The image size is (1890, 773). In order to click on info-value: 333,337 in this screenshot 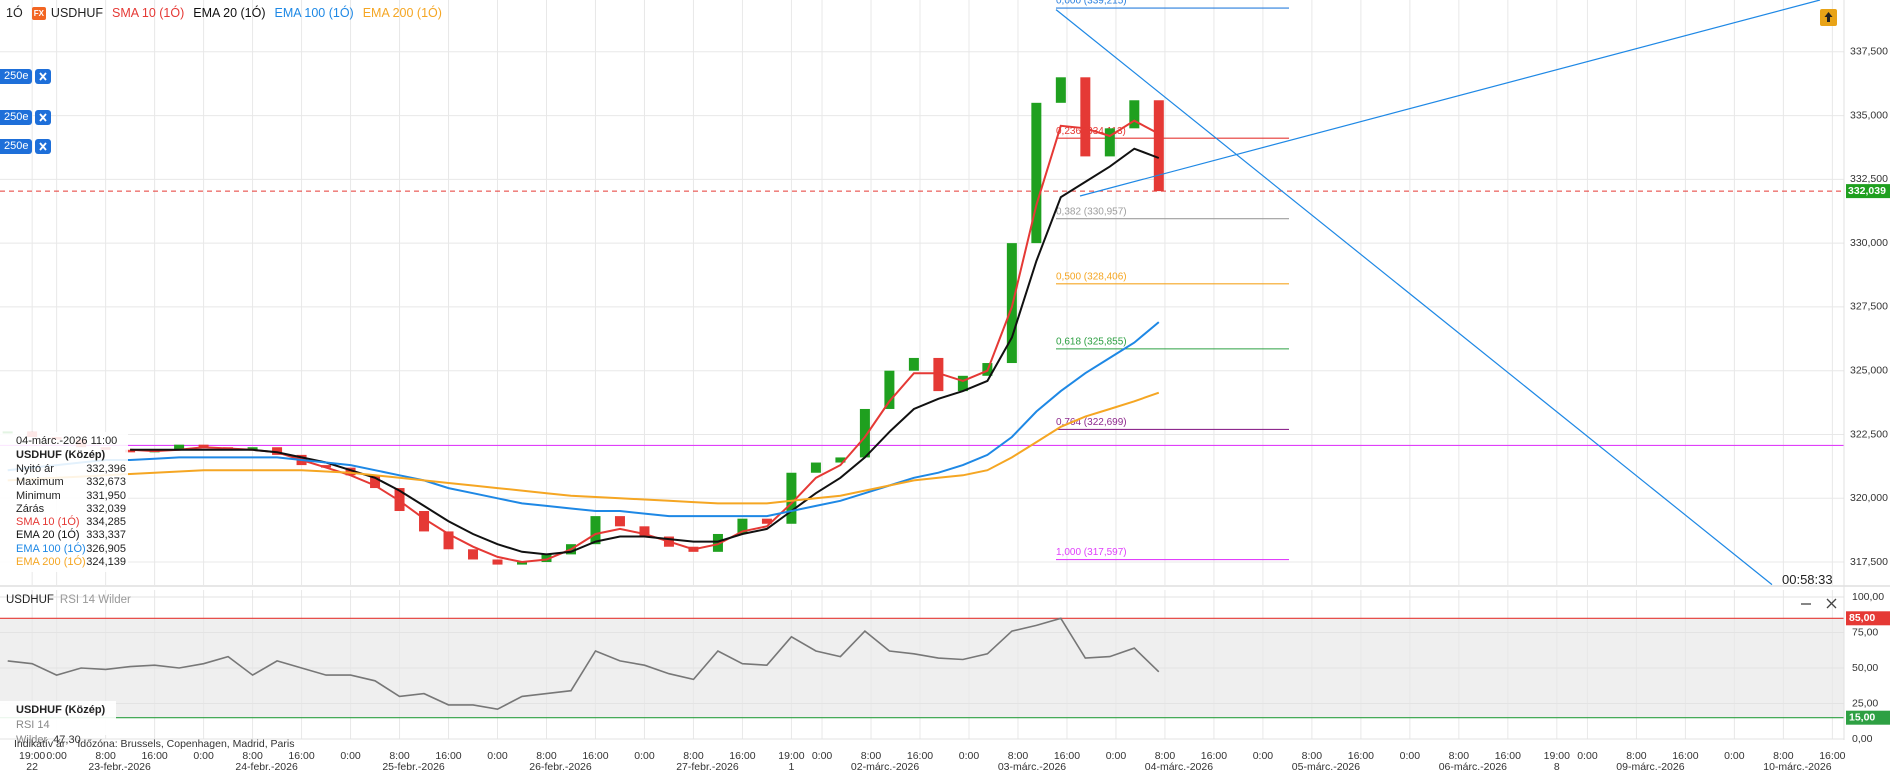, I will do `click(106, 535)`.